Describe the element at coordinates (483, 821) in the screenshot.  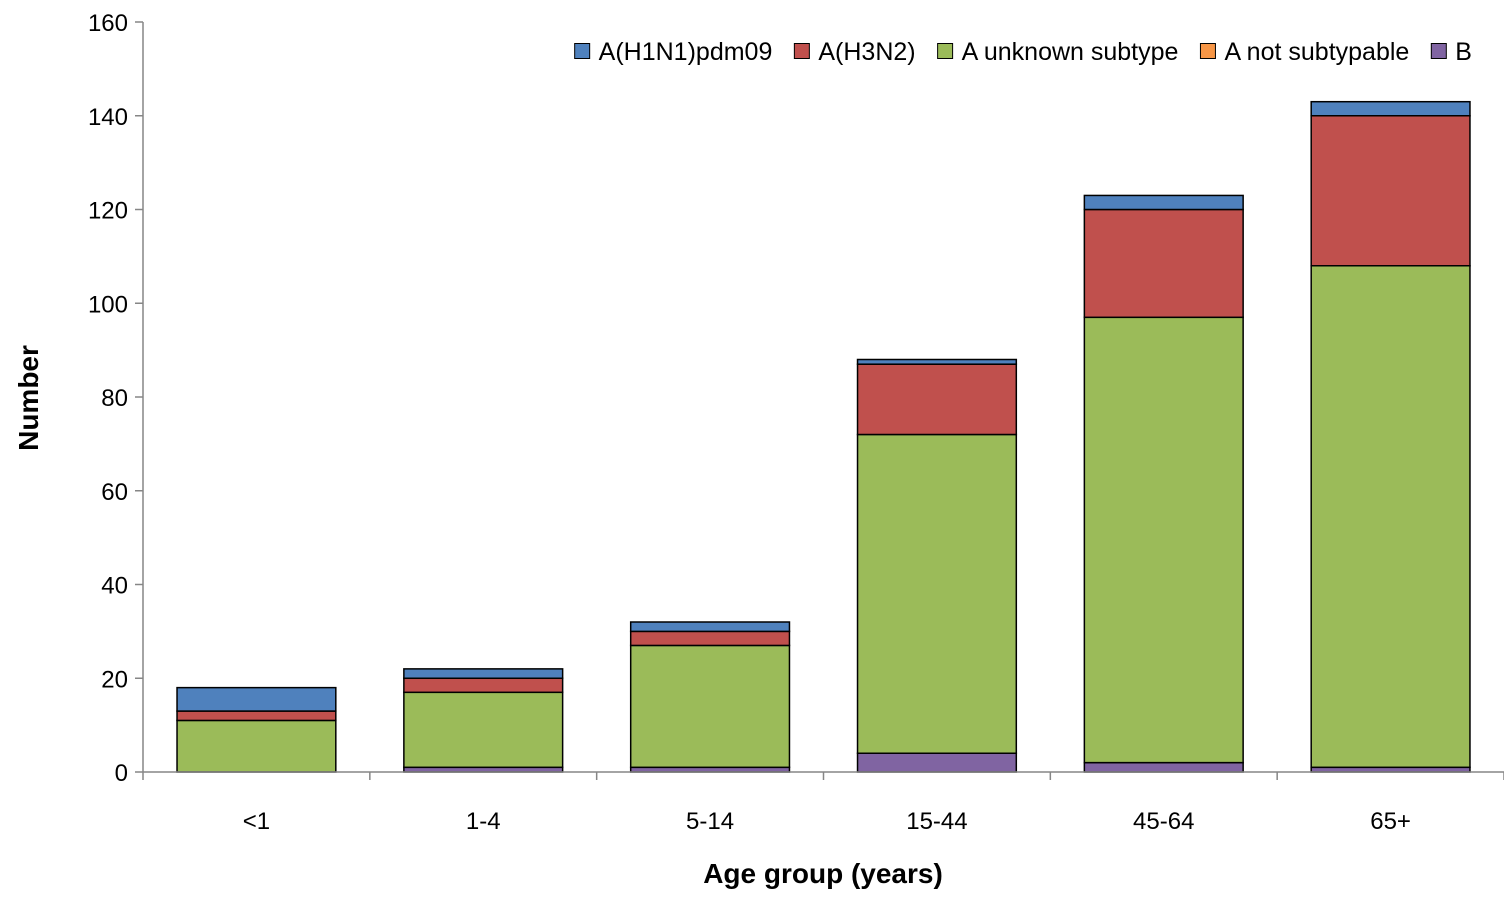
I see `x-tick-label-1-4: 1-4` at that location.